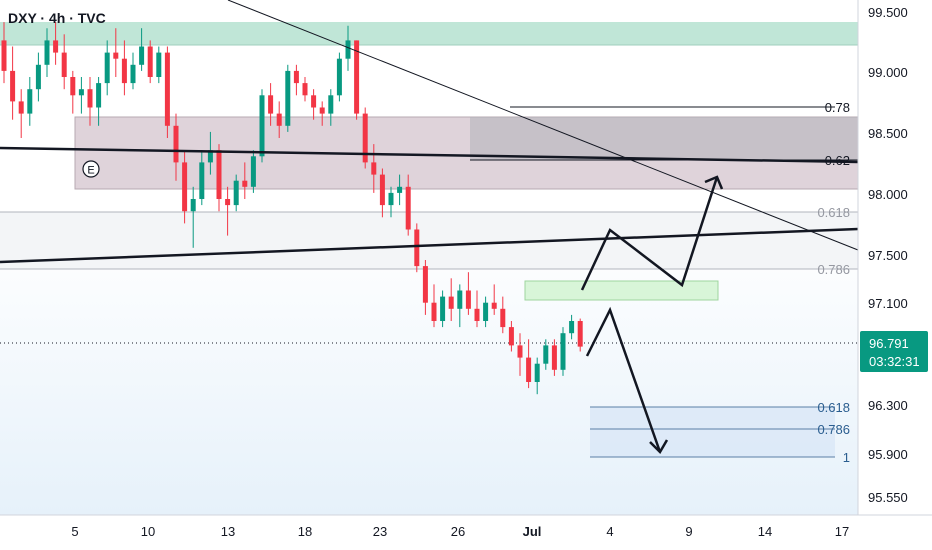 The width and height of the screenshot is (932, 550). What do you see at coordinates (649, 233) in the screenshot?
I see `bullish-projection-path` at bounding box center [649, 233].